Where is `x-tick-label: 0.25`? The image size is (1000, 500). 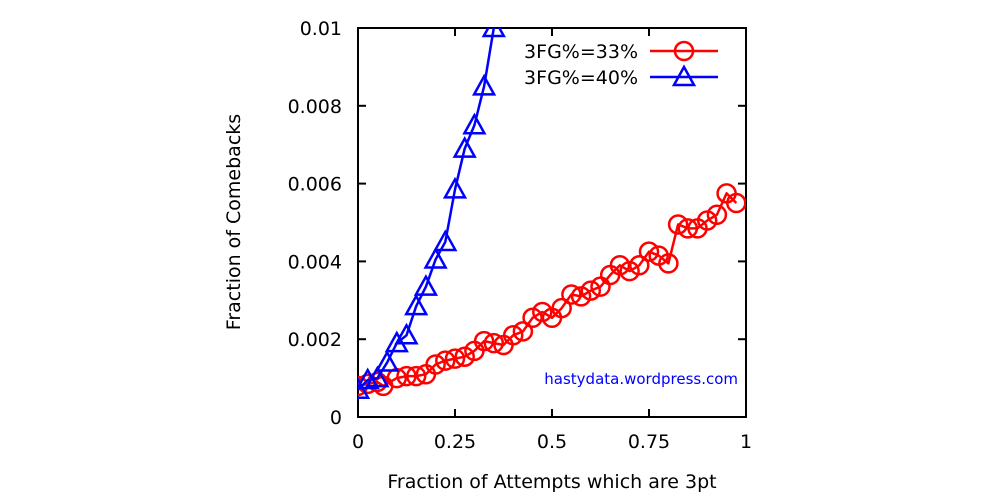 x-tick-label: 0.25 is located at coordinates (455, 442).